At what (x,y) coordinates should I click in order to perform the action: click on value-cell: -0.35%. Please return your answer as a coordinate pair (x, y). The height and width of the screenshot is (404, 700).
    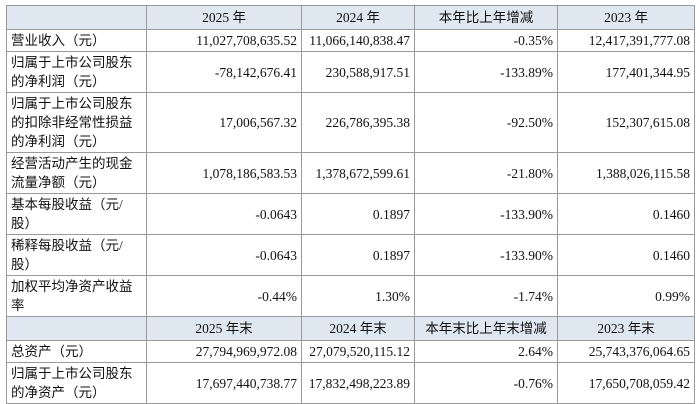
    Looking at the image, I should click on (486, 40).